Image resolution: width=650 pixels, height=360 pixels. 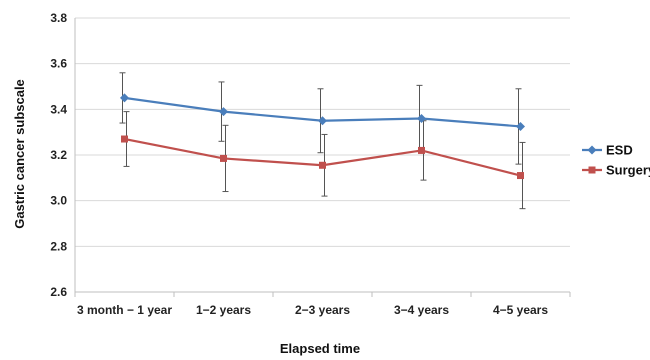 I want to click on legend: ESD Surgery, so click(x=616, y=160).